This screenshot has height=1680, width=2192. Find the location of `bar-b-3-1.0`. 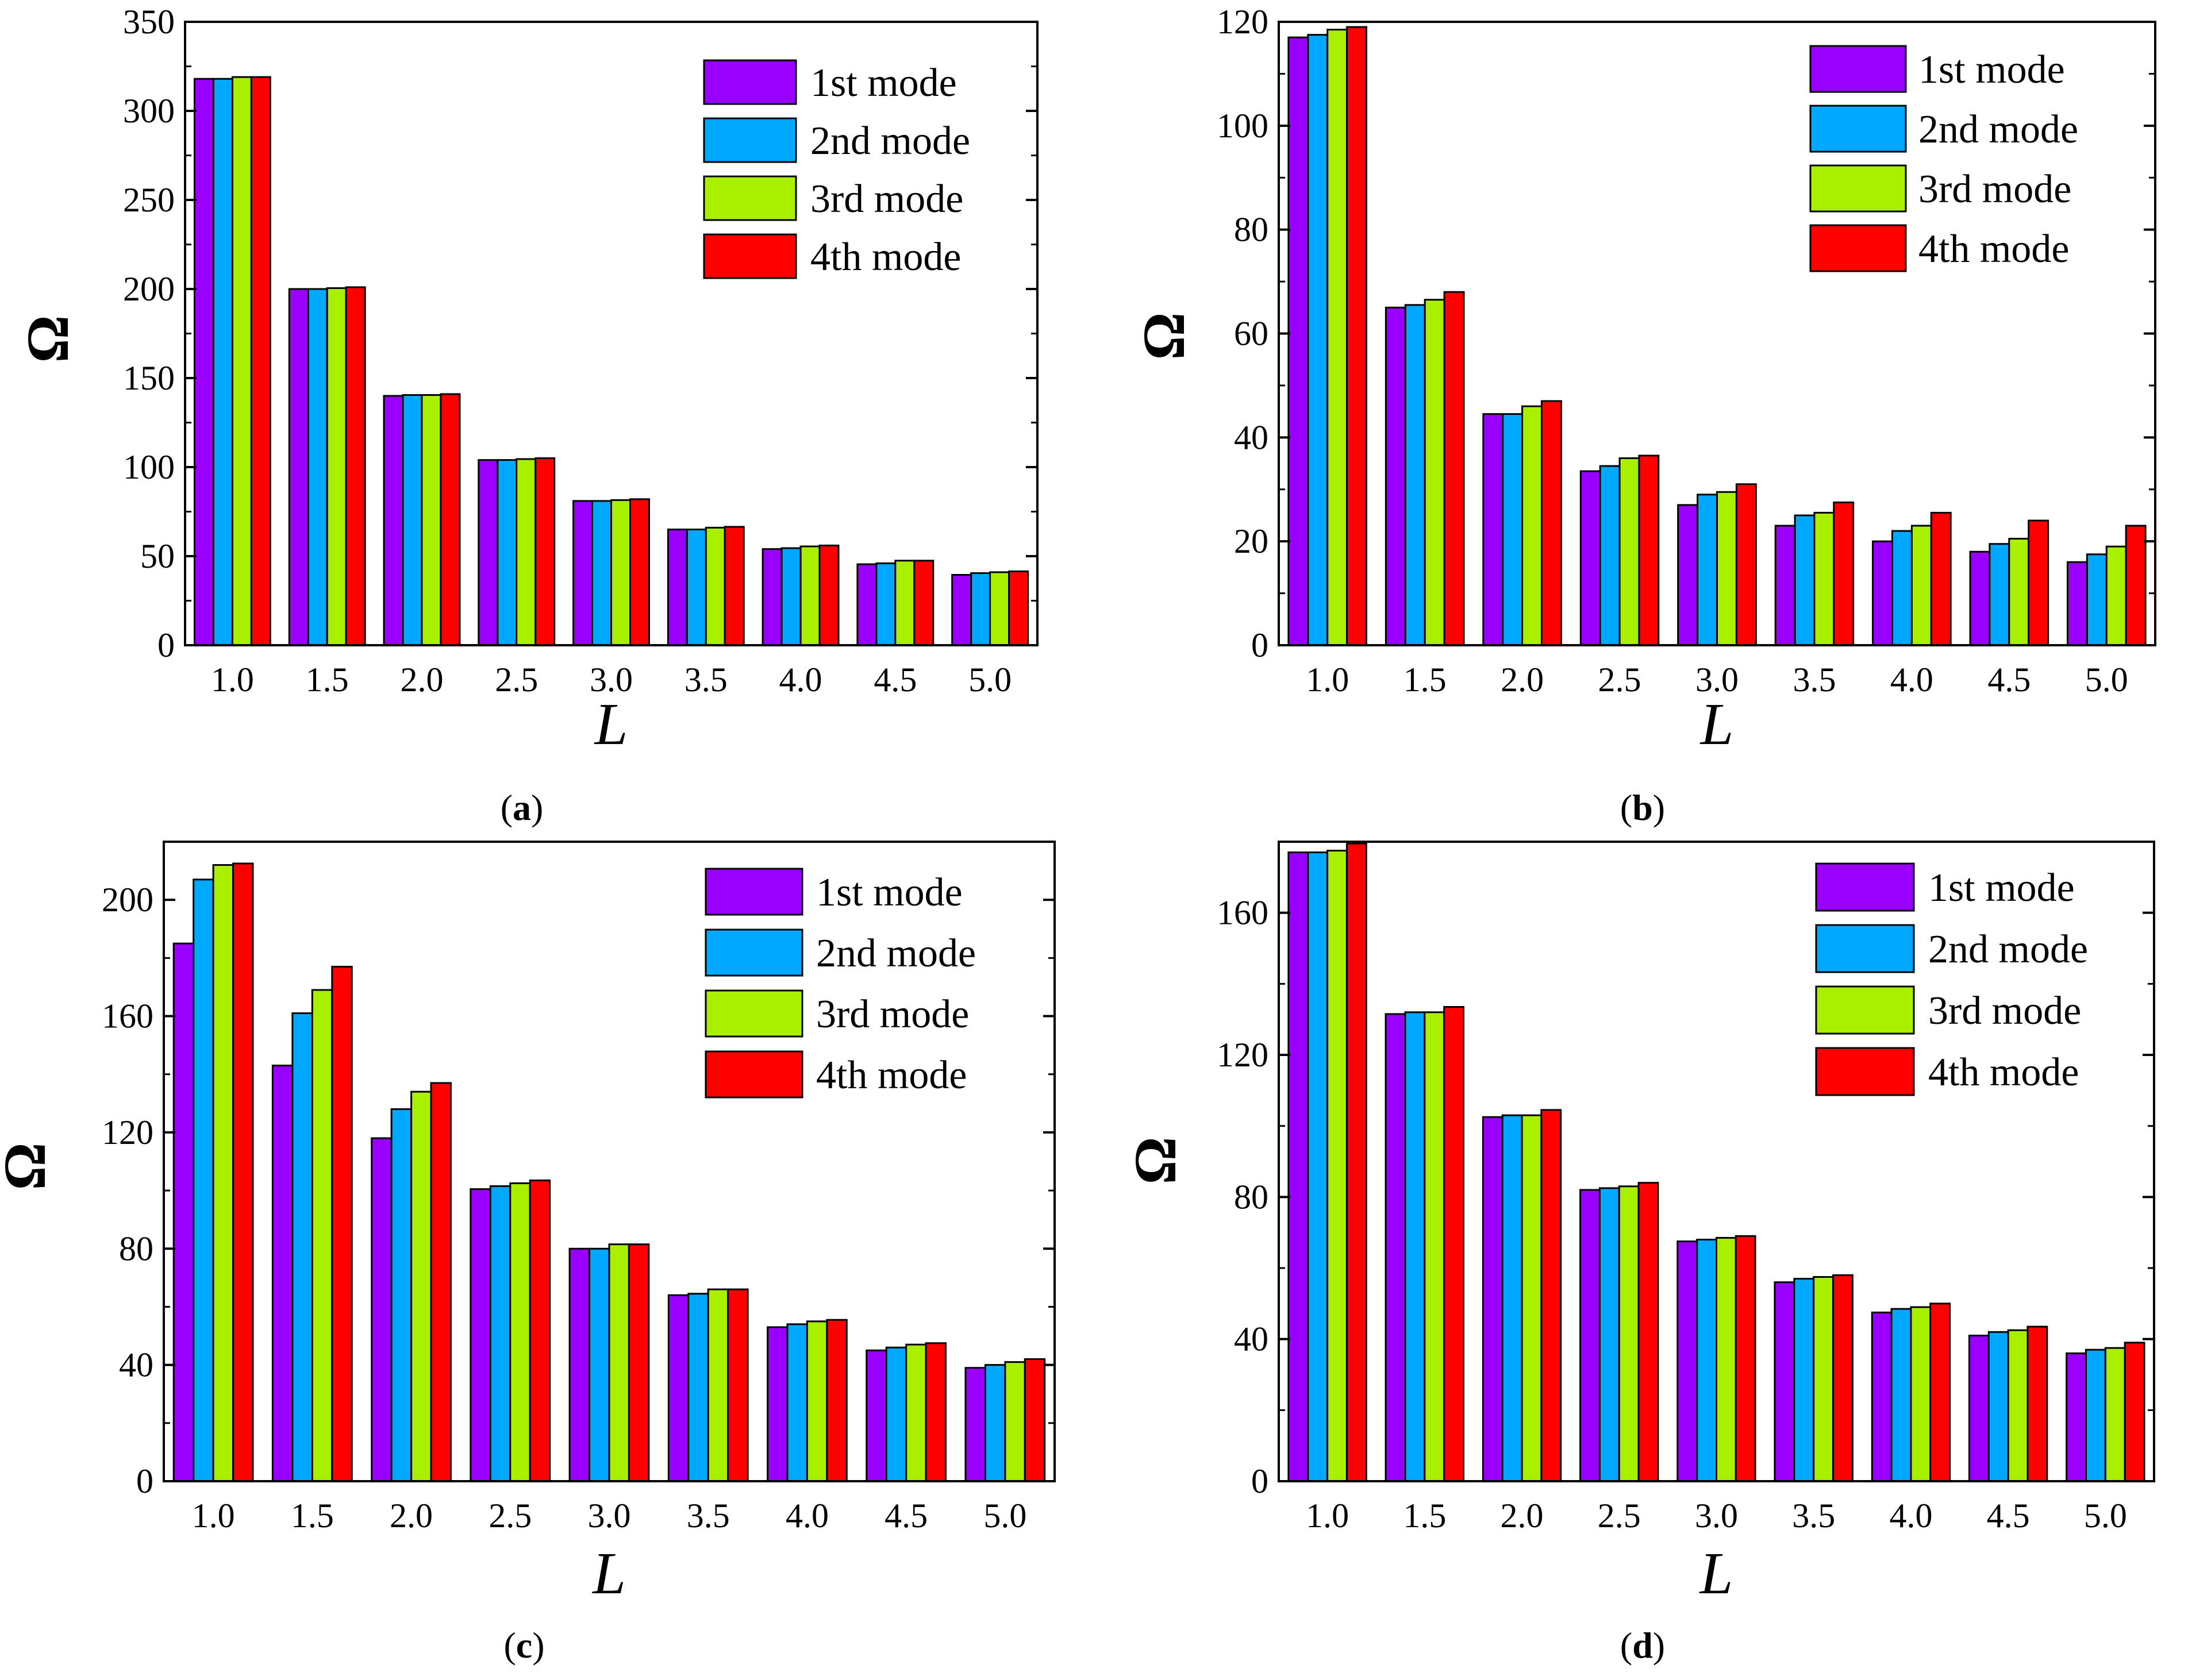

bar-b-3-1.0 is located at coordinates (1337, 338).